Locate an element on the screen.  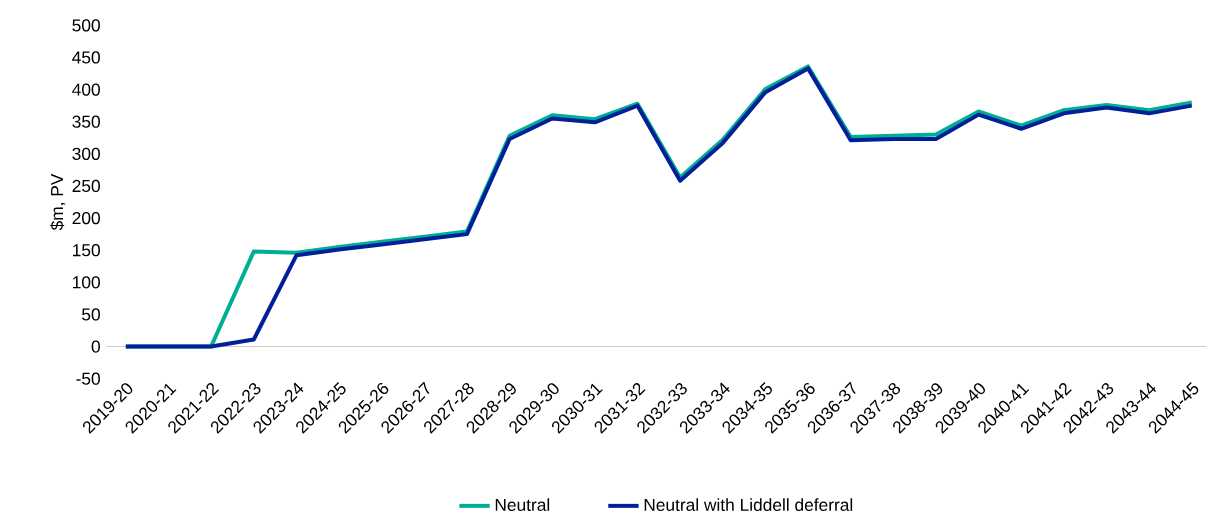
y-tick-label: 250 is located at coordinates (86, 186).